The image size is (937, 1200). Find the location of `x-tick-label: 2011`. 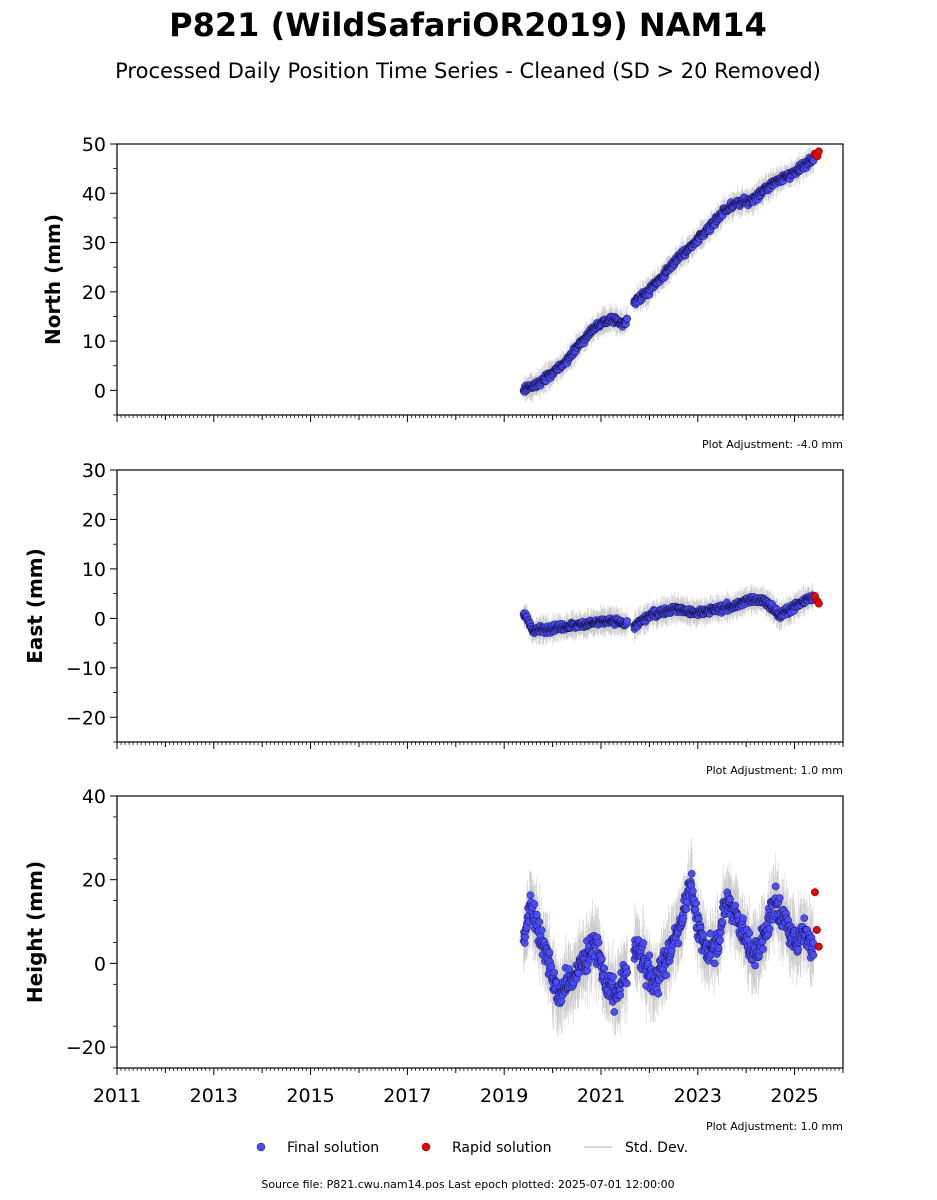

x-tick-label: 2011 is located at coordinates (117, 1096).